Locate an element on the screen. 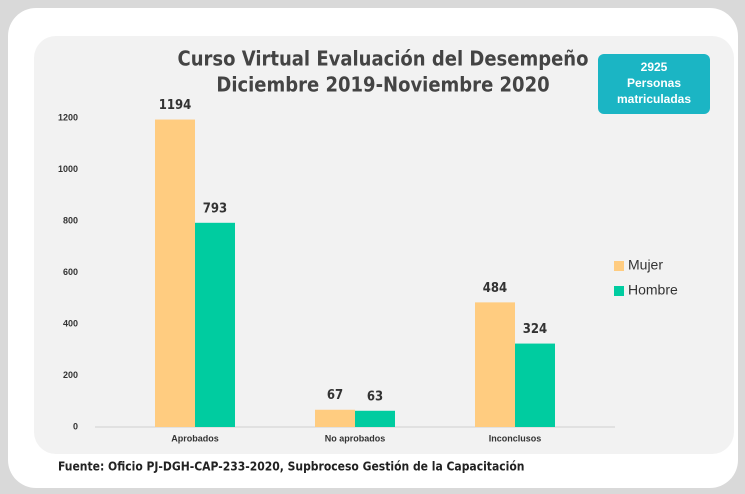  value-label: 793 is located at coordinates (215, 208).